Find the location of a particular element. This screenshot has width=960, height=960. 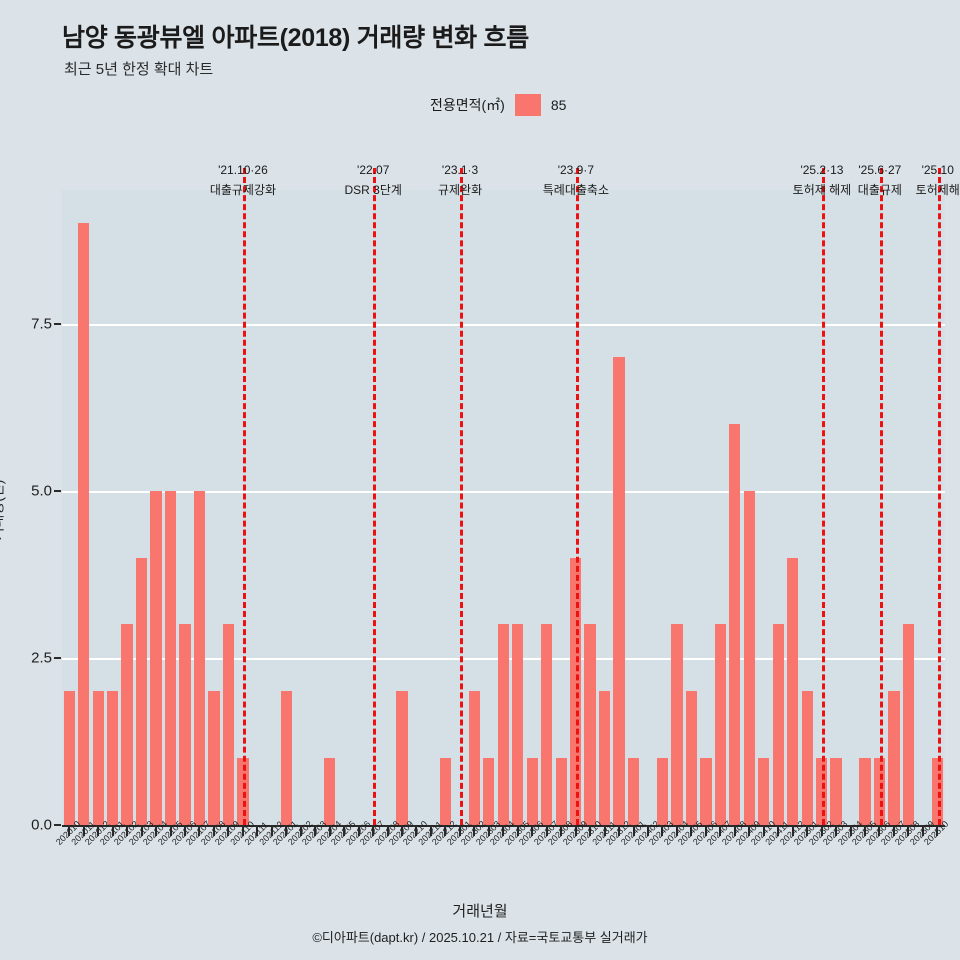

x-label-slot: 202402 is located at coordinates (647, 863).